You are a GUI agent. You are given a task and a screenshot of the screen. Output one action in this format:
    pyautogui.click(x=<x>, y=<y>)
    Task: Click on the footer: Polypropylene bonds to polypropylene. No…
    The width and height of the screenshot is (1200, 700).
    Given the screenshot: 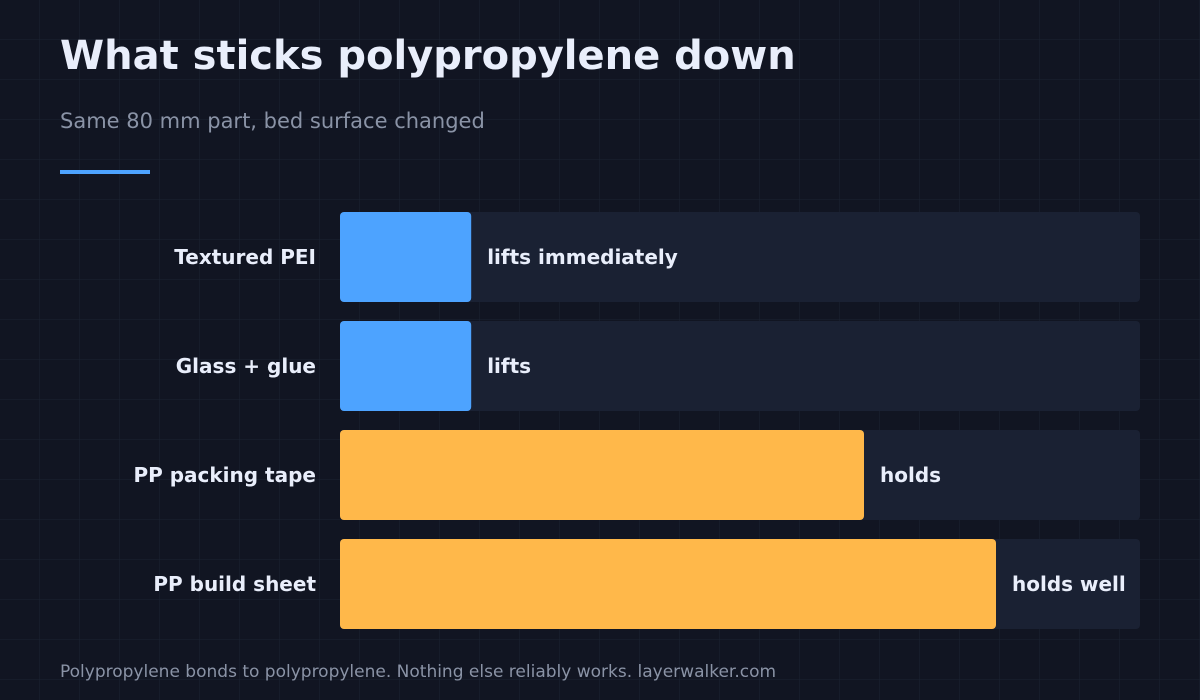 What is the action you would take?
    pyautogui.click(x=418, y=672)
    